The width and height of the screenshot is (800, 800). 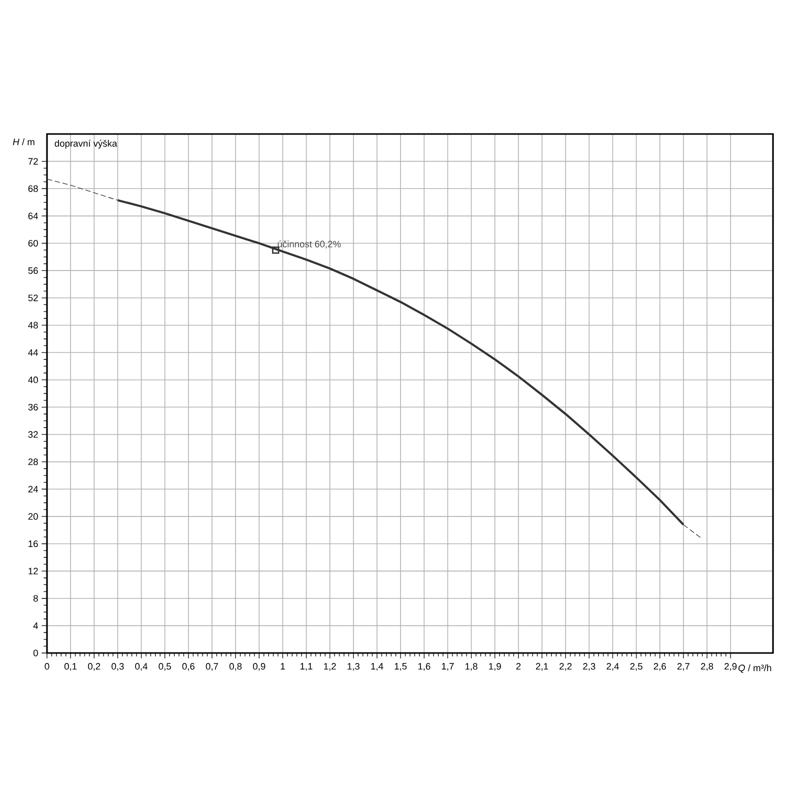 I want to click on y-tick-label: 12, so click(x=33, y=571).